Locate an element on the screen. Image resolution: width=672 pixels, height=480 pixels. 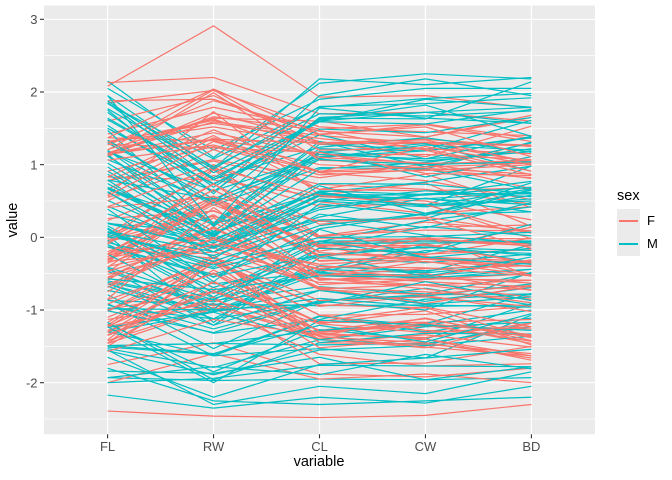
y-tick-label: 3 is located at coordinates (33, 19).